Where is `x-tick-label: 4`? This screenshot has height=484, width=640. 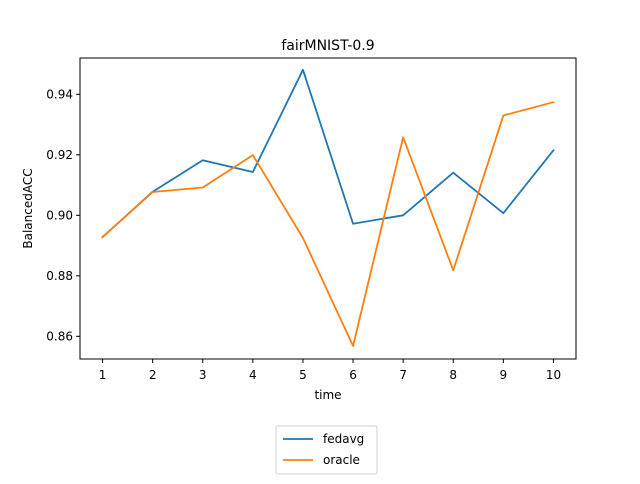
x-tick-label: 4 is located at coordinates (253, 375).